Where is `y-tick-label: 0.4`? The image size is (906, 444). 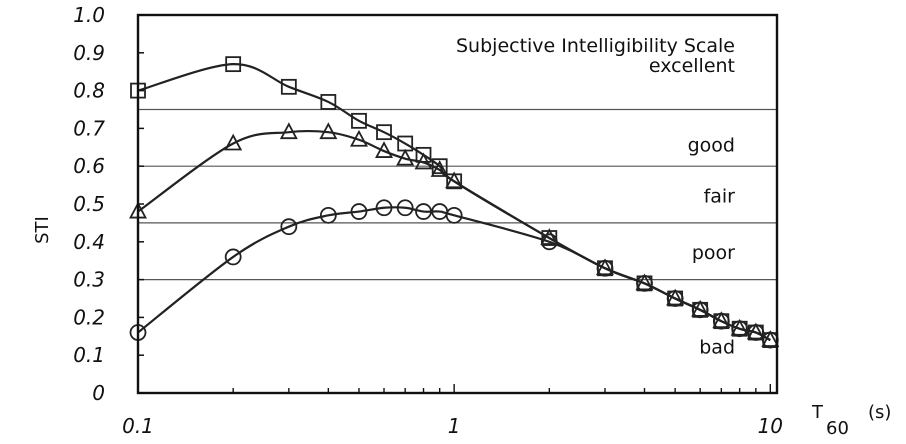
y-tick-label: 0.4 is located at coordinates (89, 242).